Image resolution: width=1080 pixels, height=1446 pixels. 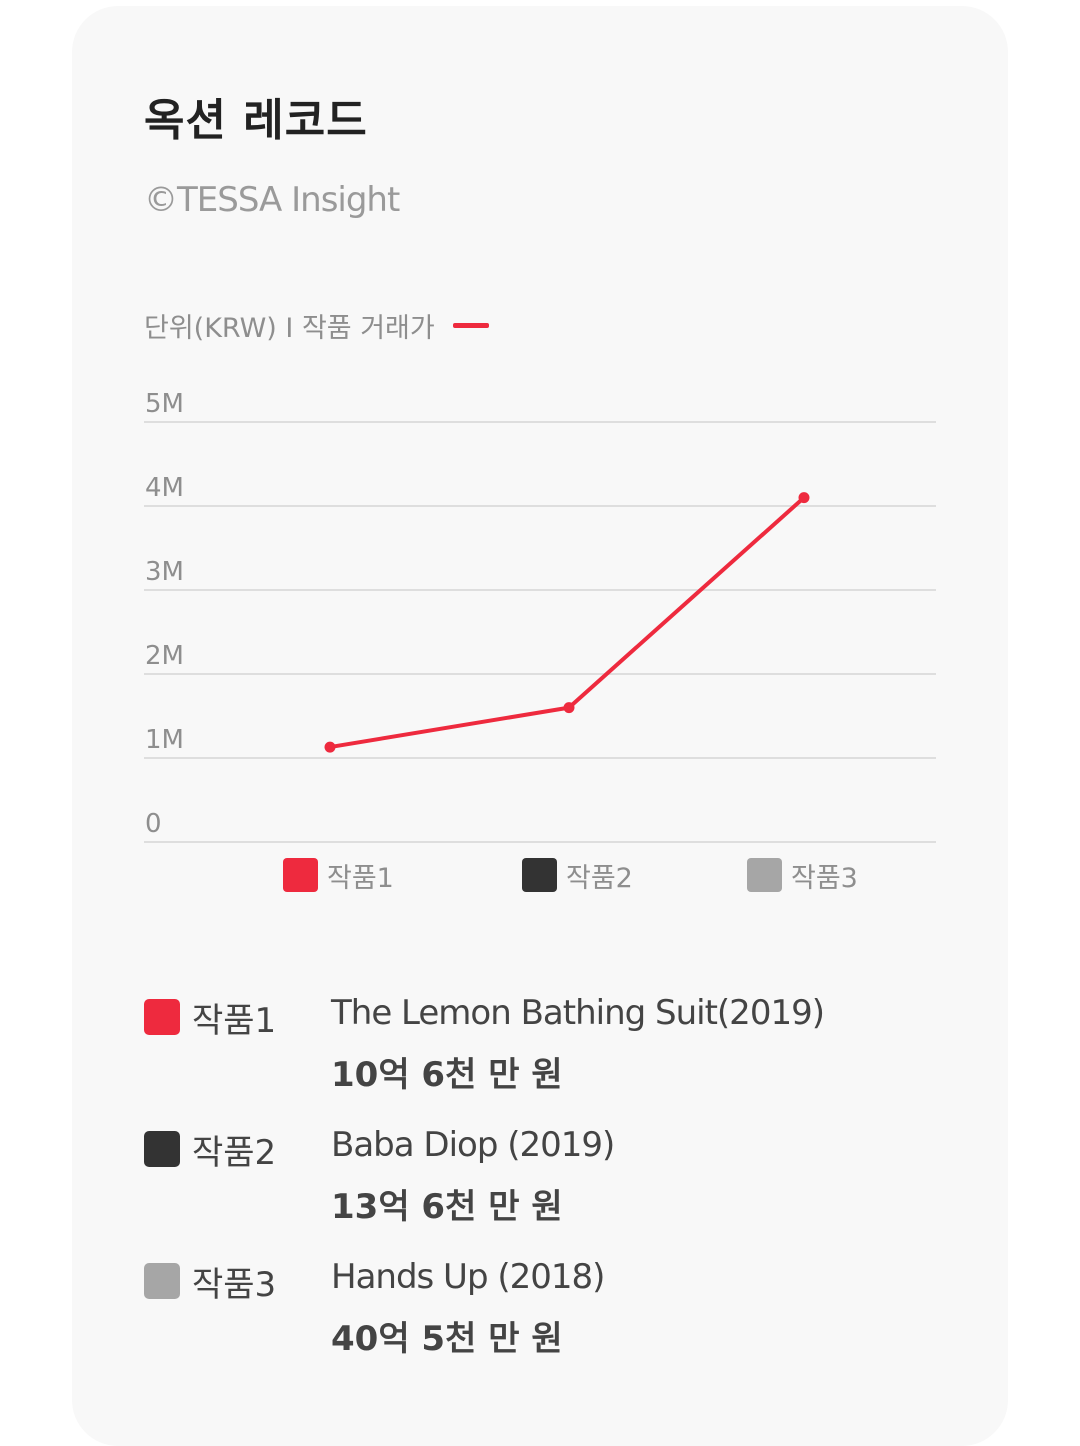 What do you see at coordinates (447, 1075) in the screenshot?
I see `work-1-price: 10억 6천 만 원` at bounding box center [447, 1075].